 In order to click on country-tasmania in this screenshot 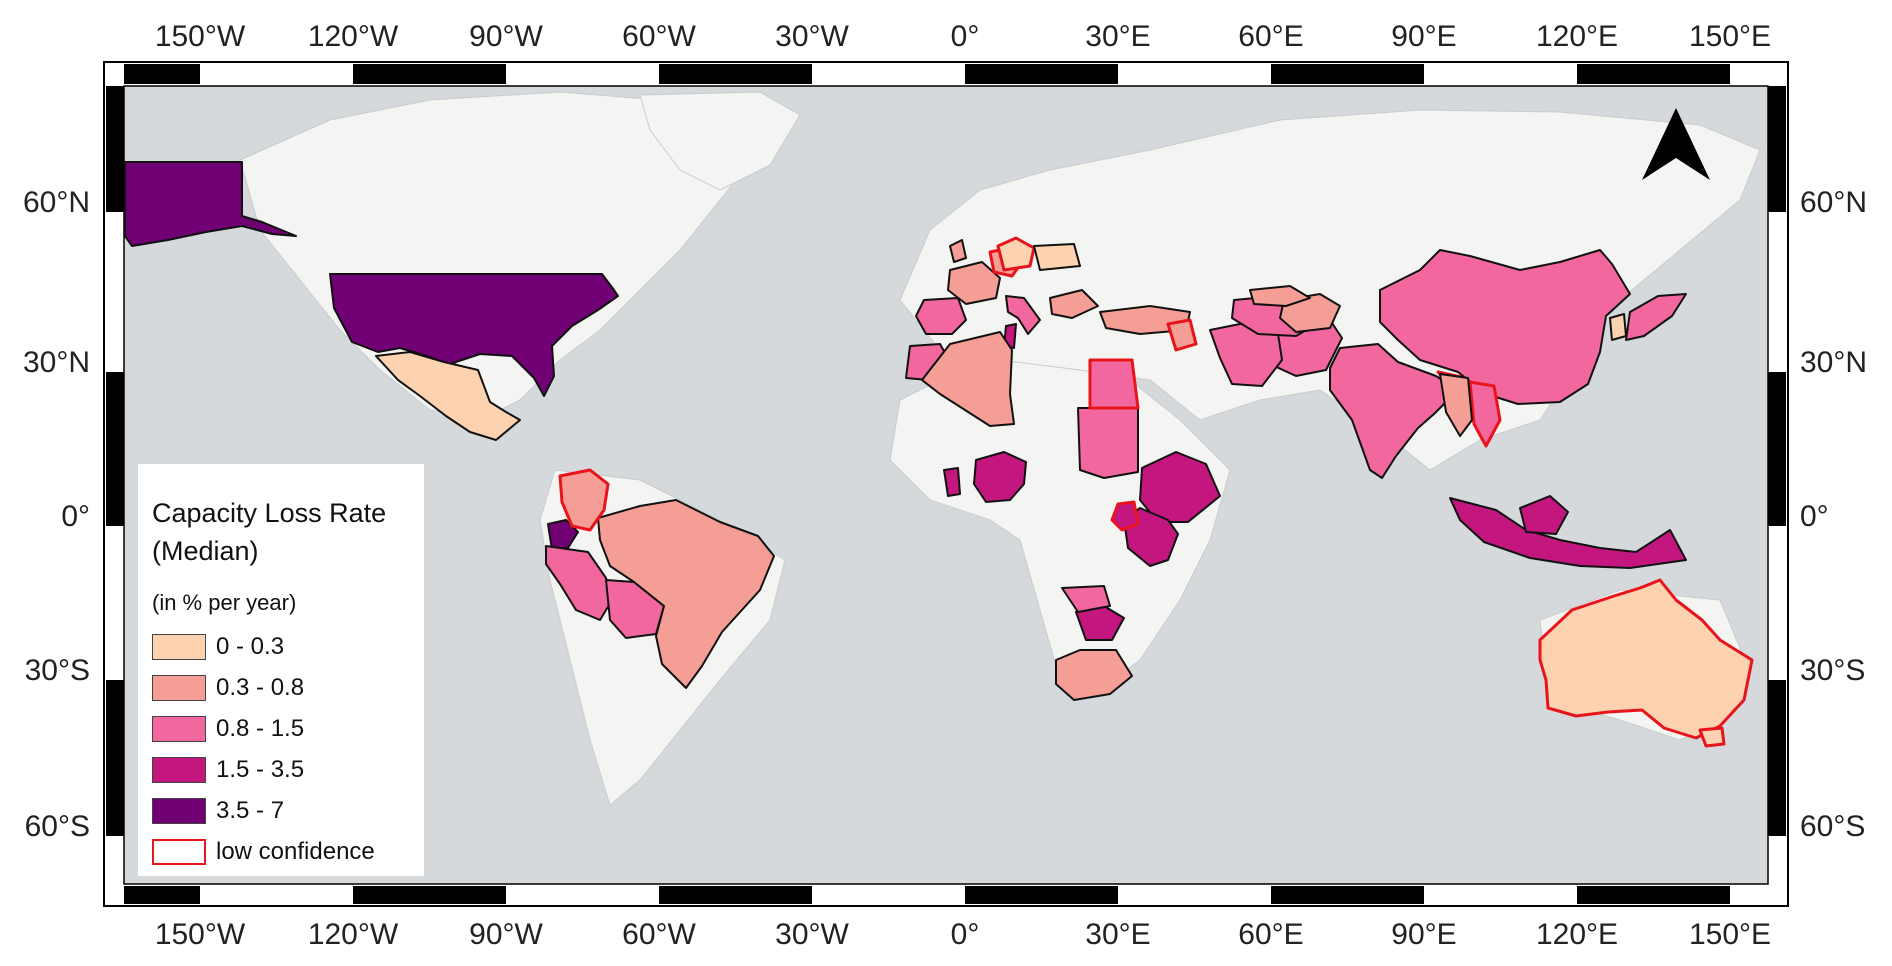, I will do `click(1712, 737)`.